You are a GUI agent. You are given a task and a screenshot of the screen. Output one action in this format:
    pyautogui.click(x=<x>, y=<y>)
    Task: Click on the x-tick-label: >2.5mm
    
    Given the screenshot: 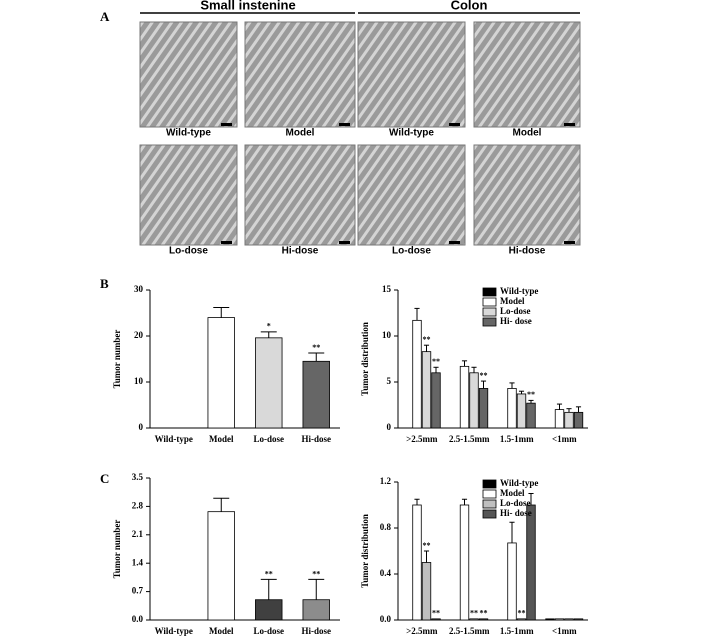 What is the action you would take?
    pyautogui.click(x=422, y=631)
    